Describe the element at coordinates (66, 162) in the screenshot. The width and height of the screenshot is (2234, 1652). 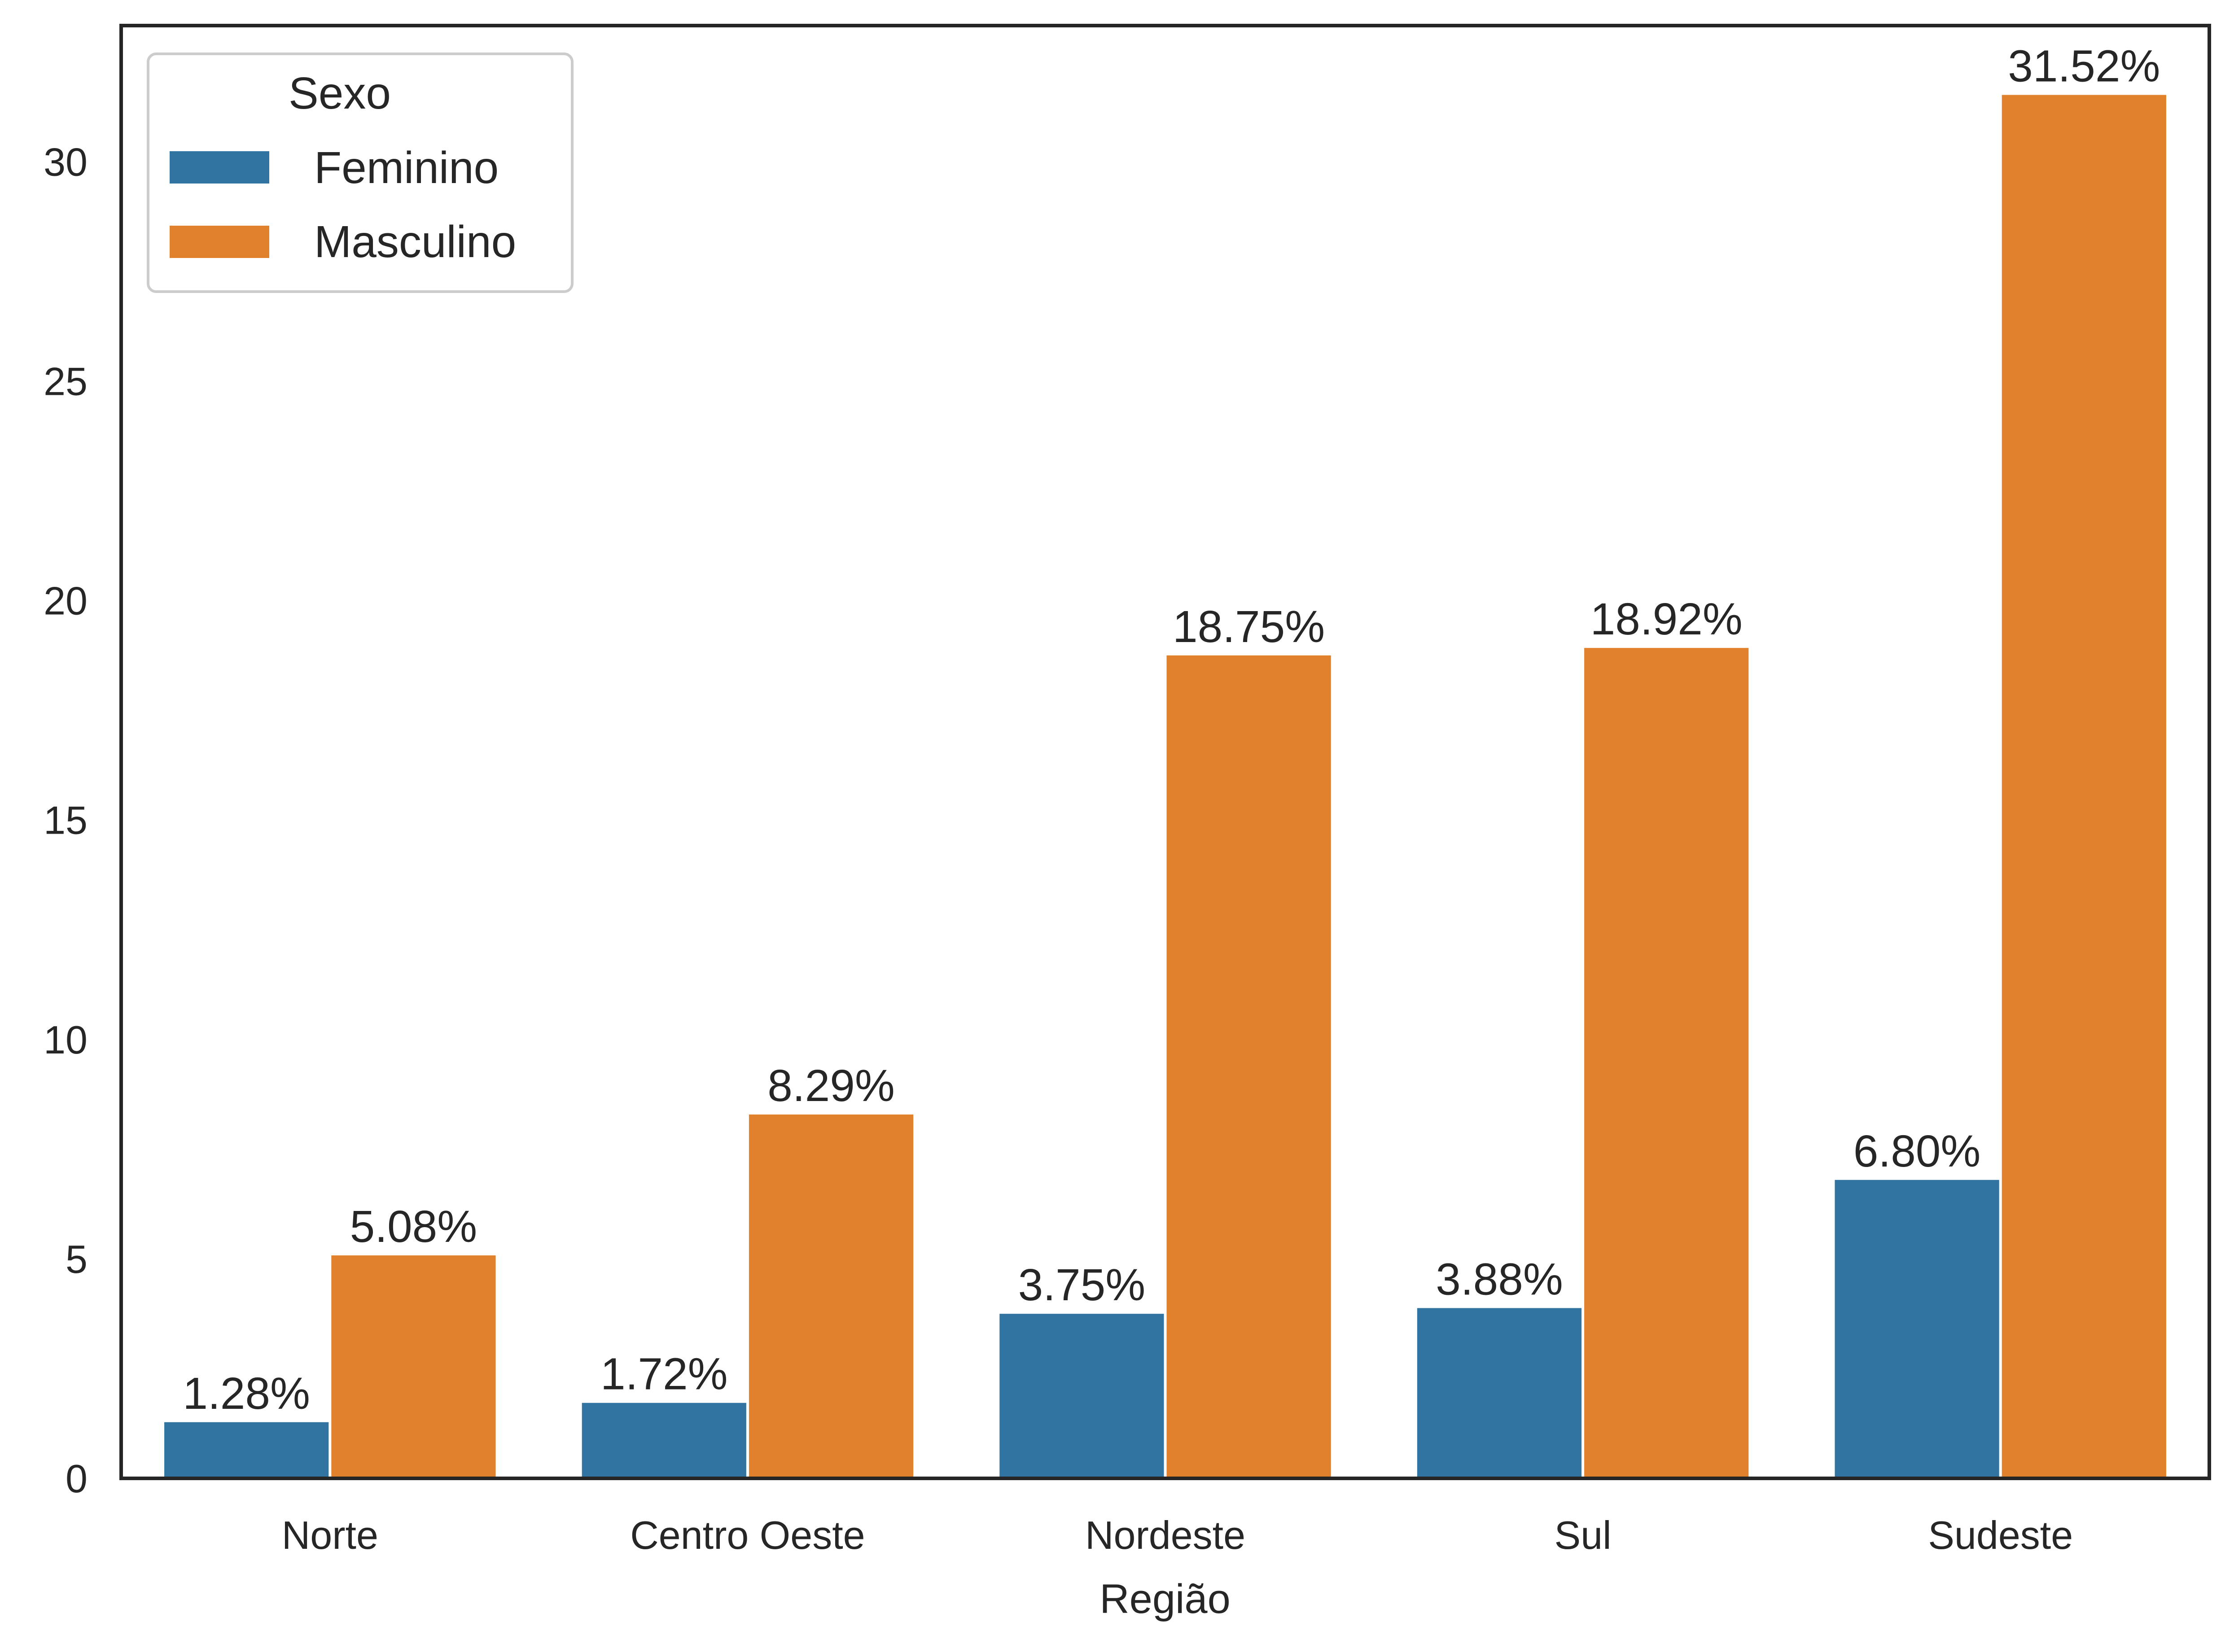
I see `y-tick-label: 30` at that location.